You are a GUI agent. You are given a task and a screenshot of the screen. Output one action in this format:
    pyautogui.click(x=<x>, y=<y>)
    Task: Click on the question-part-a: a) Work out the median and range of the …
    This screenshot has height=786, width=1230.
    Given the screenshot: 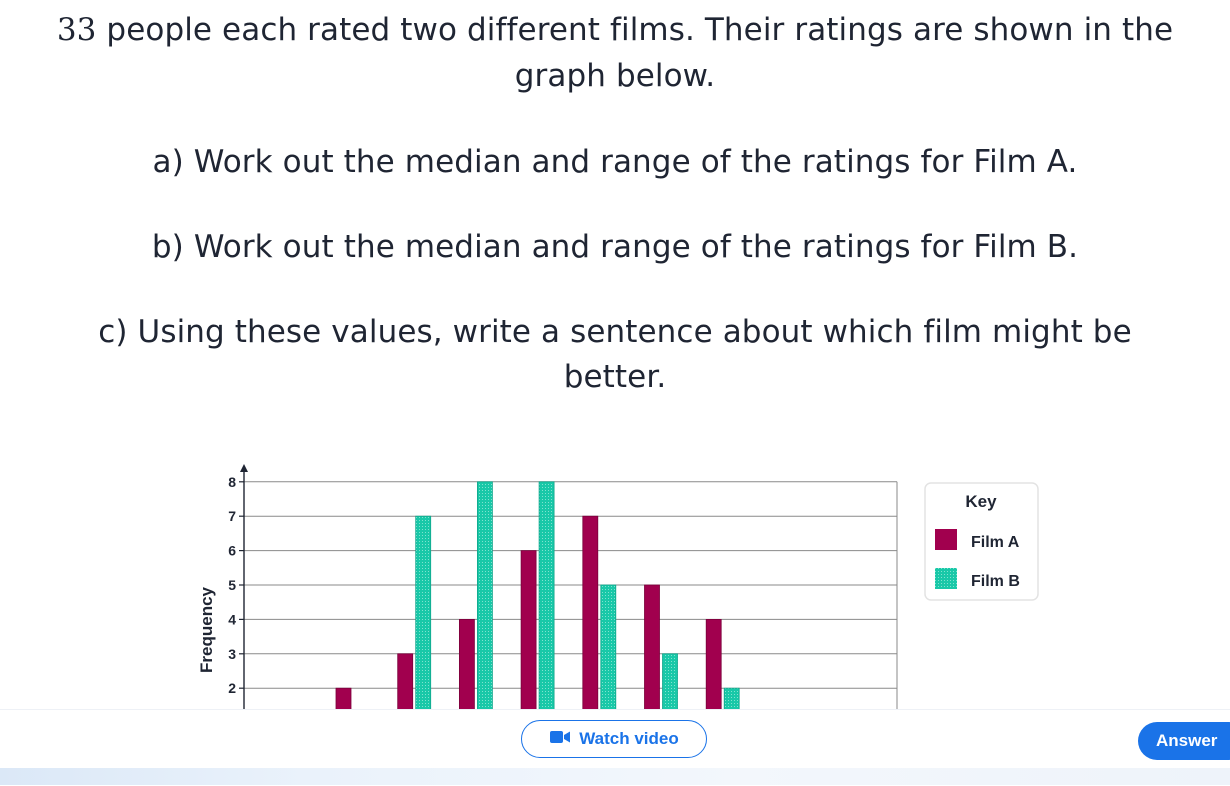 What is the action you would take?
    pyautogui.click(x=615, y=162)
    